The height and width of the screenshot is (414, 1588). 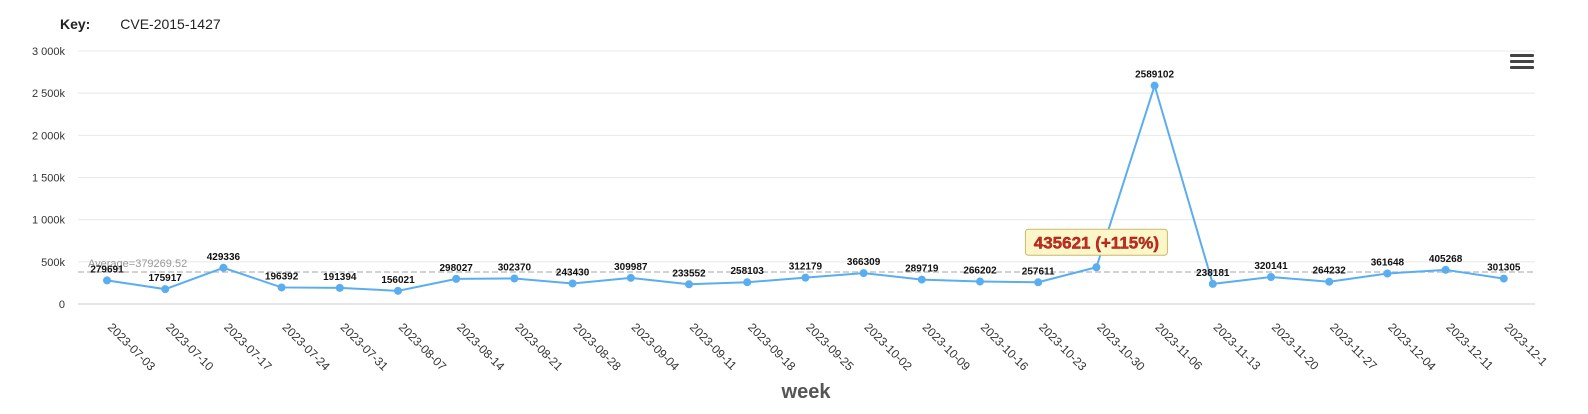 What do you see at coordinates (830, 347) in the screenshot?
I see `x-tick-label: 2023-09-25` at bounding box center [830, 347].